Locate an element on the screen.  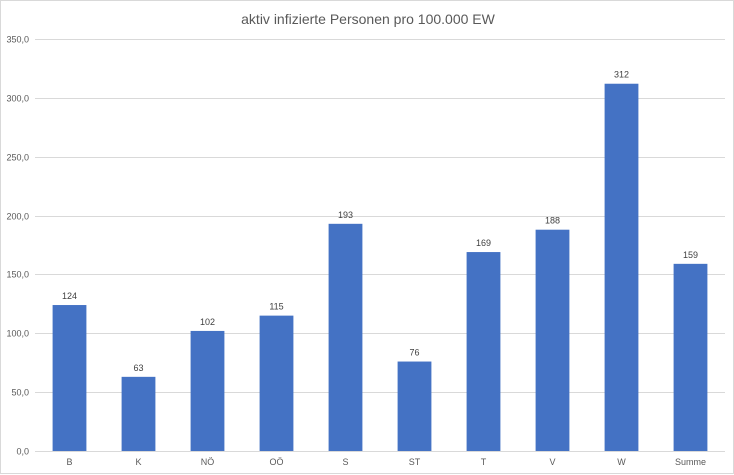
data-label: 76 is located at coordinates (414, 353).